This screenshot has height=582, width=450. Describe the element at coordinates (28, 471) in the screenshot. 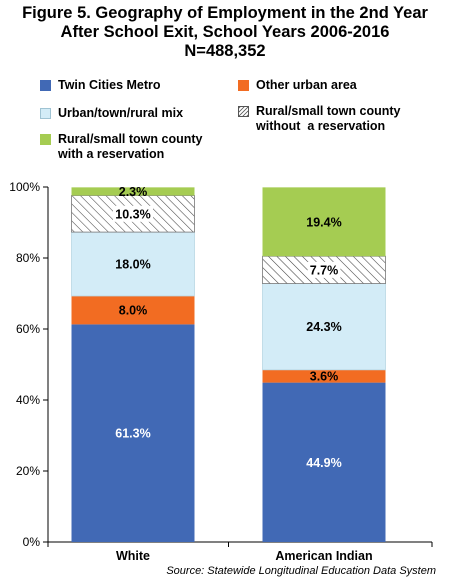

I see `y-tick-label: 20%` at that location.